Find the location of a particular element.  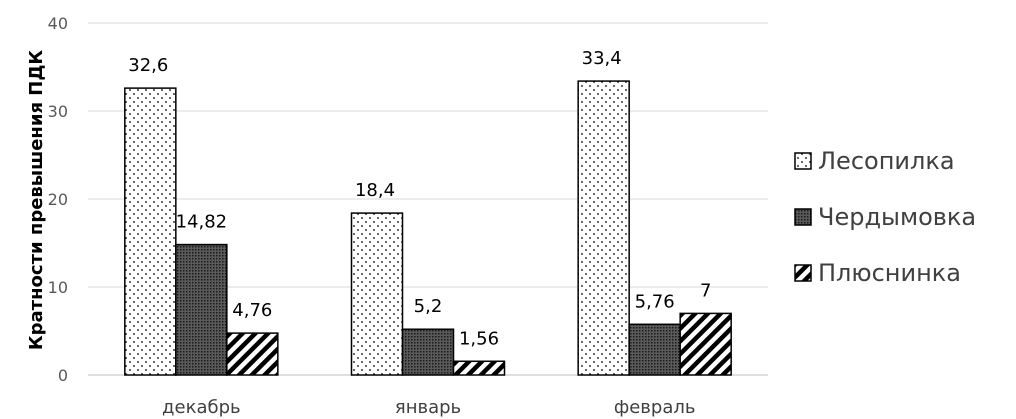

data-label: 7 is located at coordinates (705, 290).